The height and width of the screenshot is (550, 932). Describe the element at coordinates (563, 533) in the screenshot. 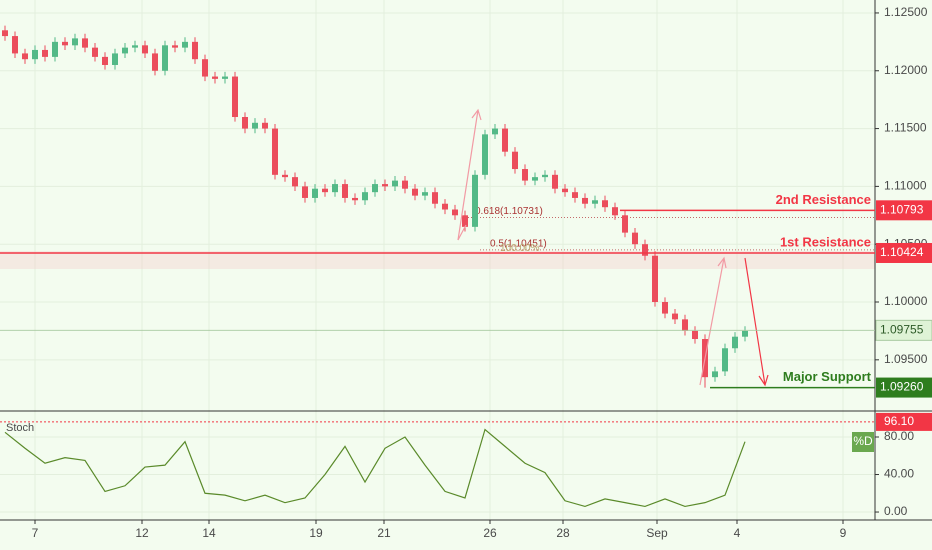

I see `x-tick-label: 28` at that location.